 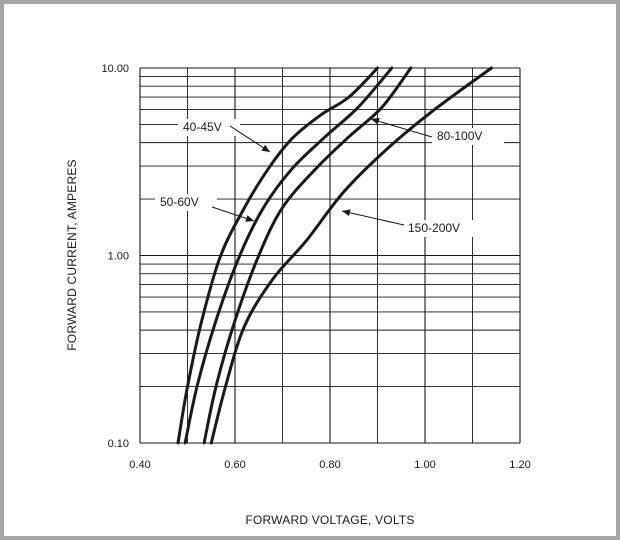 What do you see at coordinates (139, 465) in the screenshot?
I see `x-tick-label: 0.40` at bounding box center [139, 465].